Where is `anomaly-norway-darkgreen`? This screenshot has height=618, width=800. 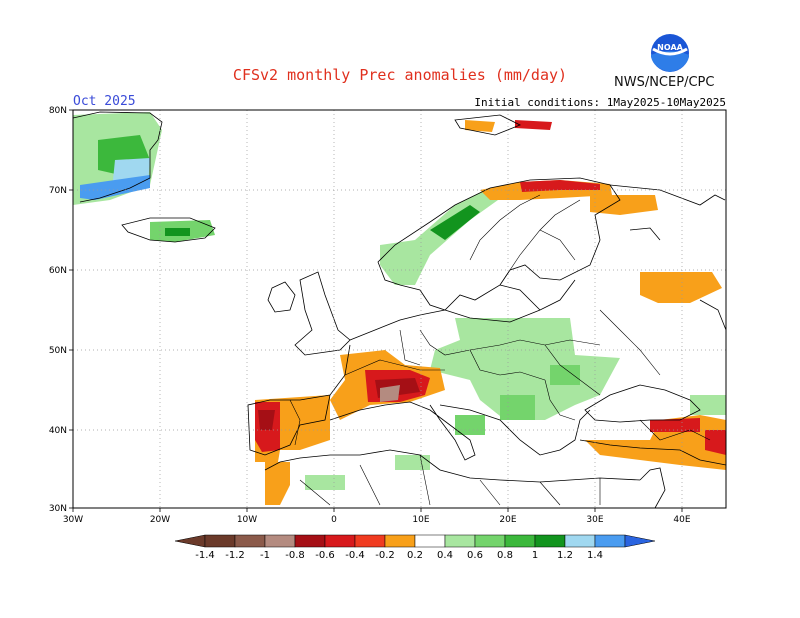 anomaly-norway-darkgreen is located at coordinates (455, 222).